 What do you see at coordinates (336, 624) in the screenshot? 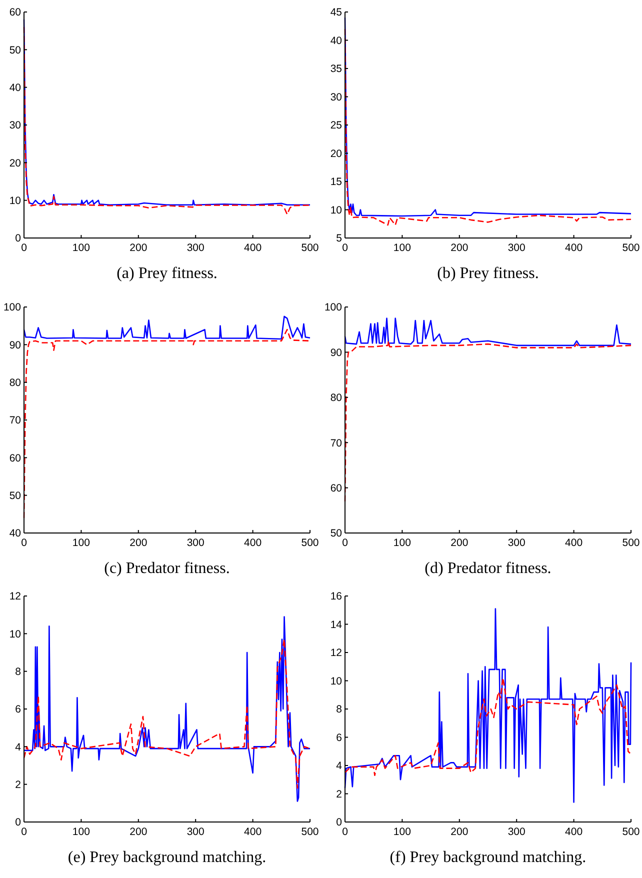
I see `y-tick-label: 14` at bounding box center [336, 624].